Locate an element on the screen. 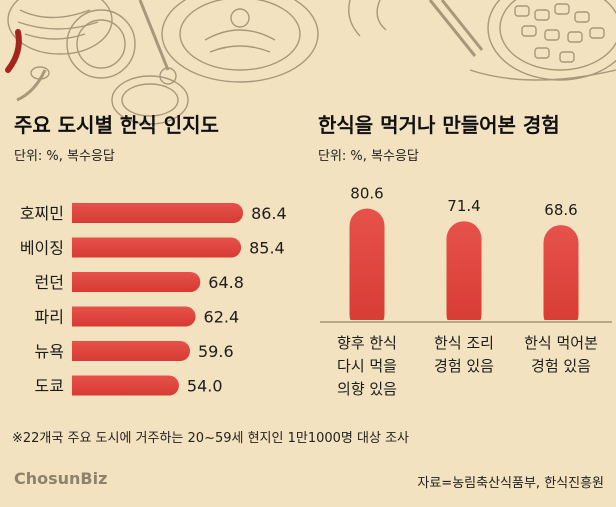  right-chart-subtitle: 단위: %, 복수응답 is located at coordinates (368, 156).